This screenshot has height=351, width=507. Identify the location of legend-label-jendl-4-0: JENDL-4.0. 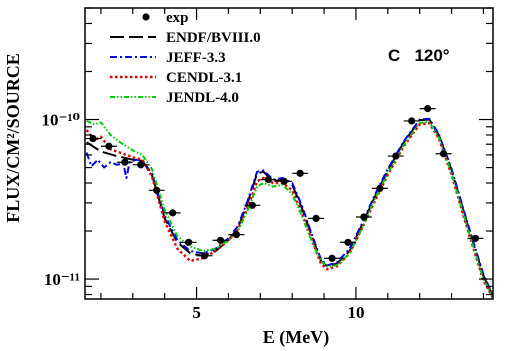
(202, 98).